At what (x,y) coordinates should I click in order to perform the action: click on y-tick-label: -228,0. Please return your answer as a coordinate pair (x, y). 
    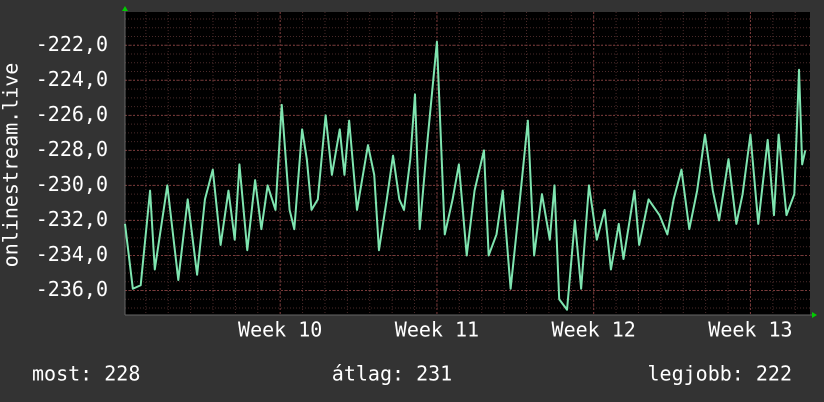
    Looking at the image, I should click on (72, 149).